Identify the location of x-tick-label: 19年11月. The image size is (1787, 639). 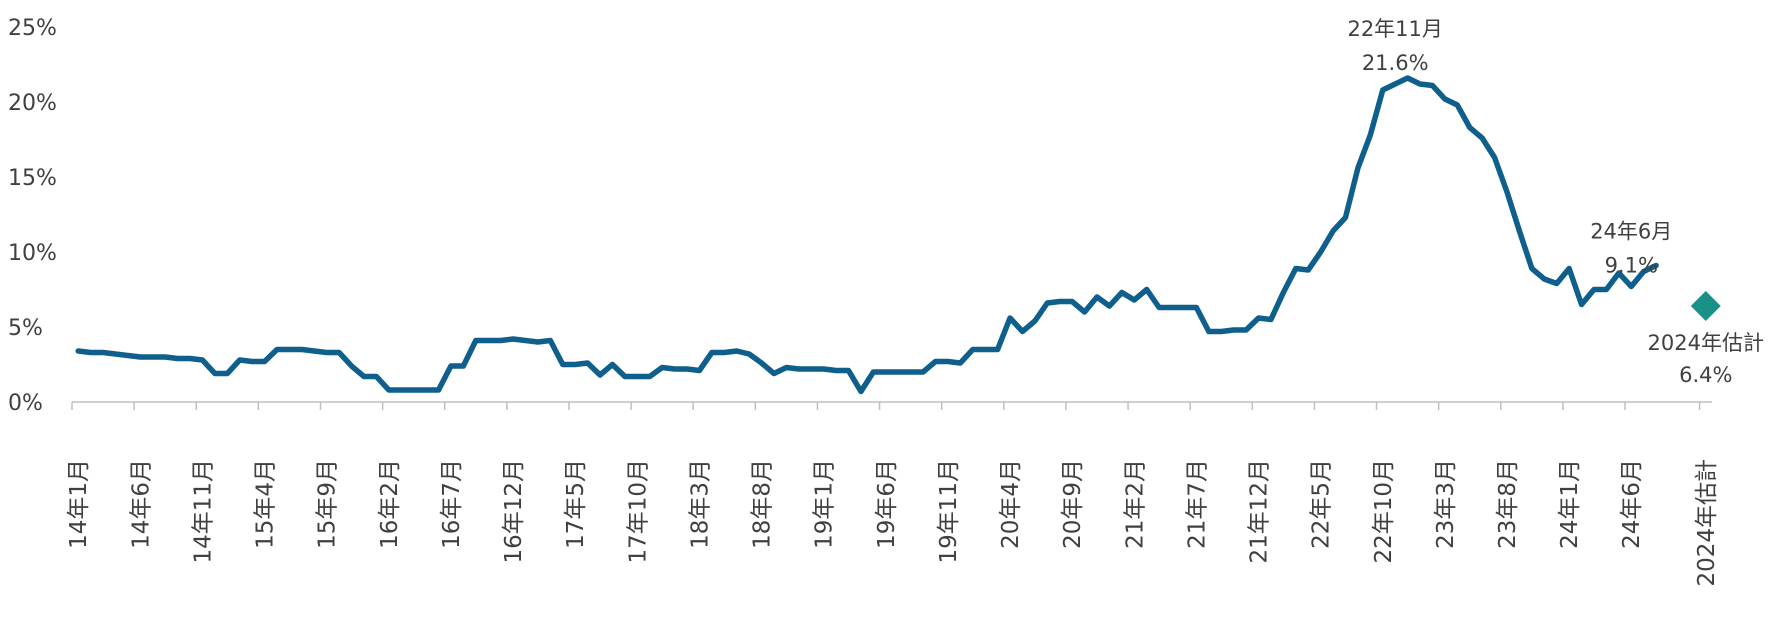
(949, 511).